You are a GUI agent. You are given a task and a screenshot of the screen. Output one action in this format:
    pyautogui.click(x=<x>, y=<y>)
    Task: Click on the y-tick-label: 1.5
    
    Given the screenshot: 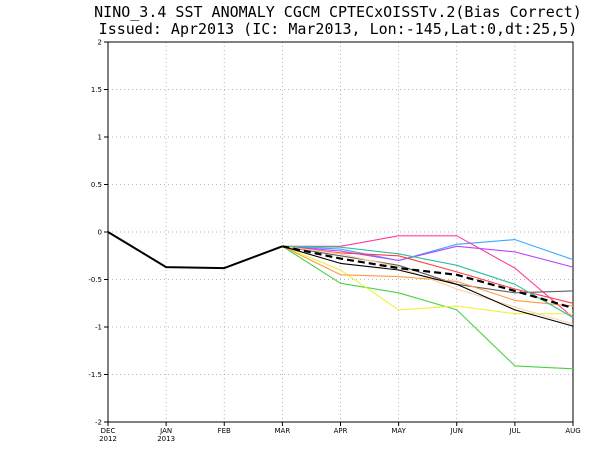 What is the action you would take?
    pyautogui.click(x=96, y=90)
    